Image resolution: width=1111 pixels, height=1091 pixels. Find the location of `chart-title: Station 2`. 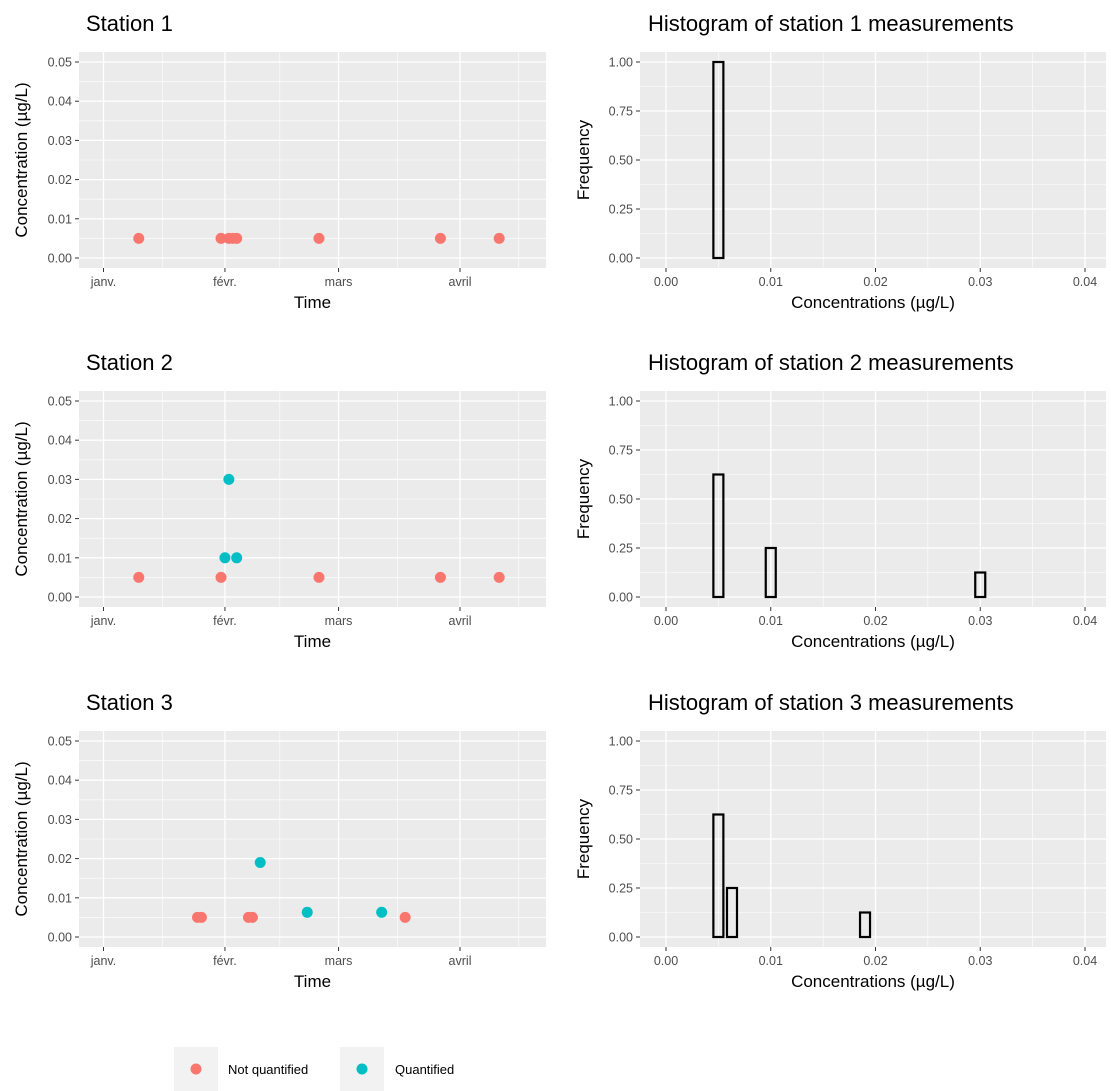

chart-title: Station 2 is located at coordinates (129, 362).